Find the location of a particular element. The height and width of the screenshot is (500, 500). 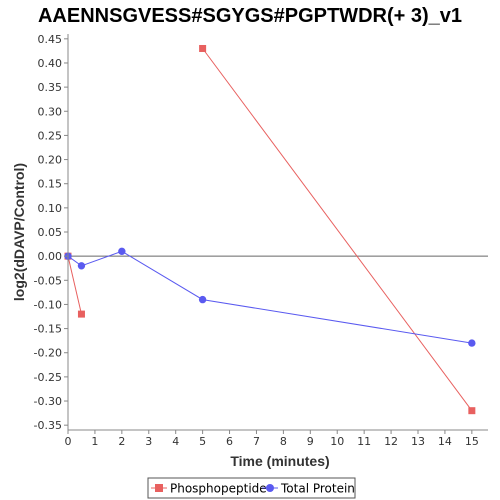

legend-phosphopeptide-marker is located at coordinates (159, 488).